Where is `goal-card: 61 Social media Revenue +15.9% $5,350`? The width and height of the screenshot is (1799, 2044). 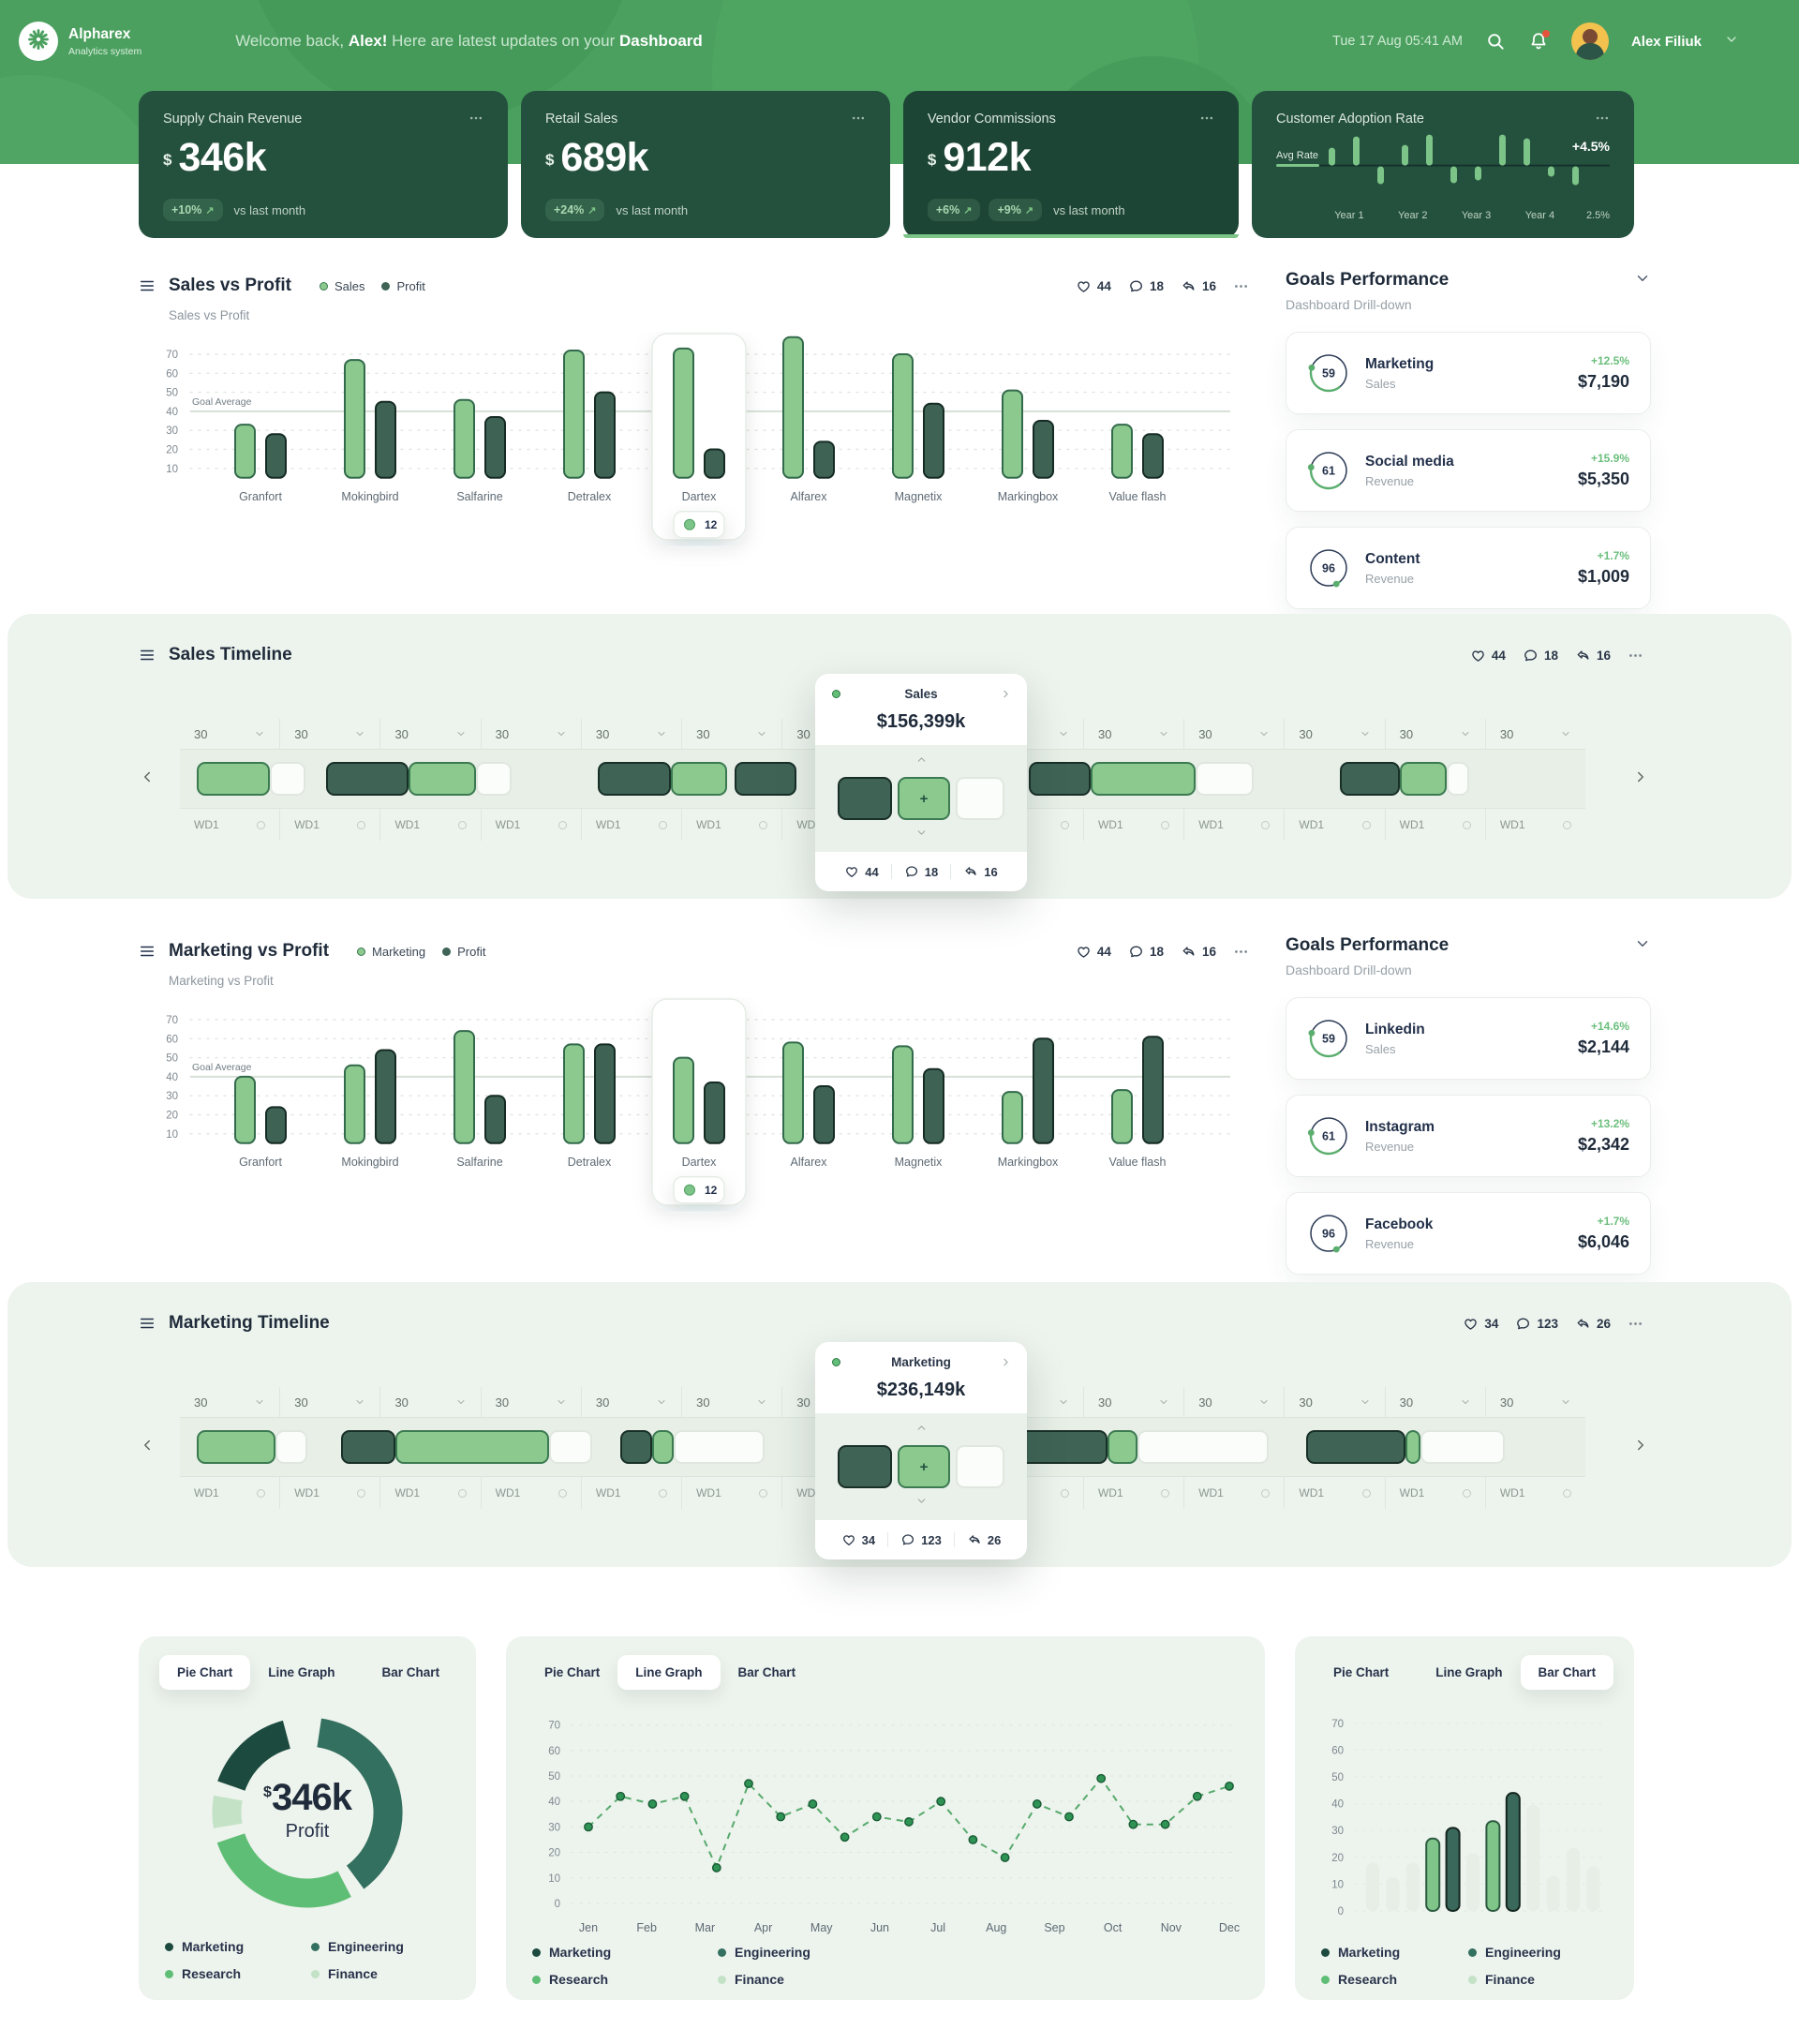
goal-card: 61 Social media Revenue +15.9% $5,350 is located at coordinates (1468, 471).